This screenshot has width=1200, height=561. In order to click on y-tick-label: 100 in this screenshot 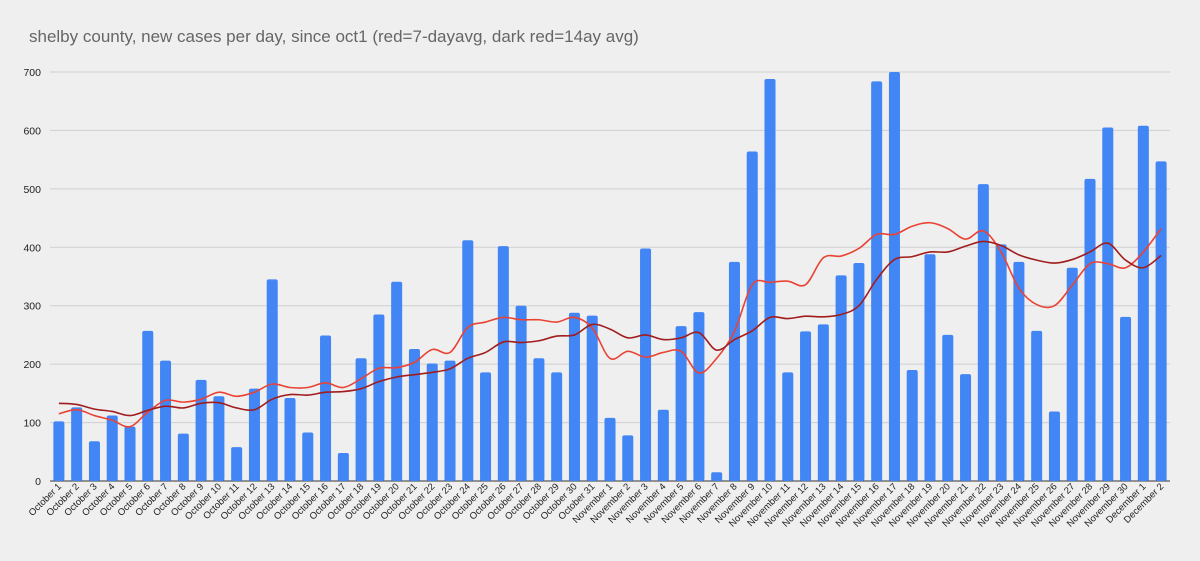, I will do `click(32, 424)`.